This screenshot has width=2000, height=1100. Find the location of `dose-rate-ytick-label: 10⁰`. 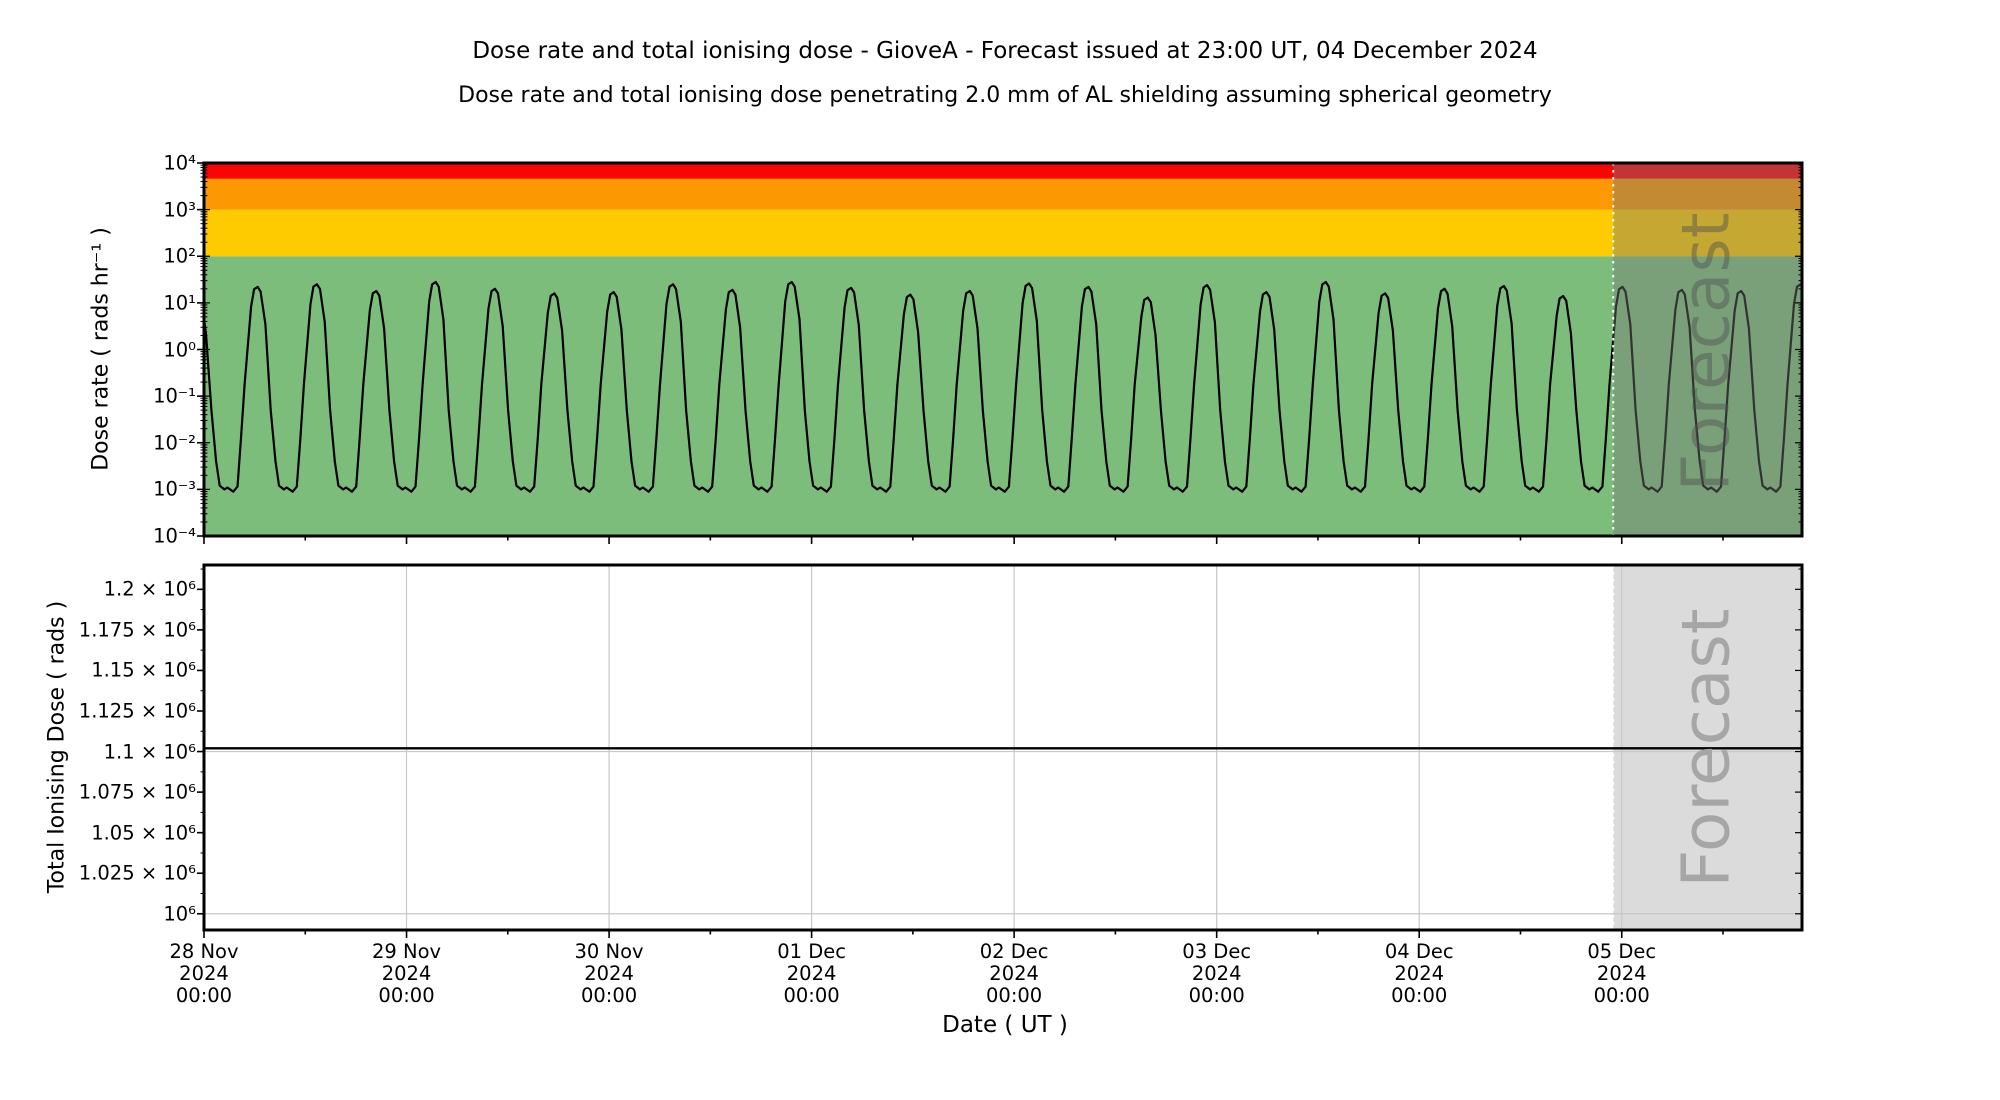

dose-rate-ytick-label: 10⁰ is located at coordinates (179, 349).